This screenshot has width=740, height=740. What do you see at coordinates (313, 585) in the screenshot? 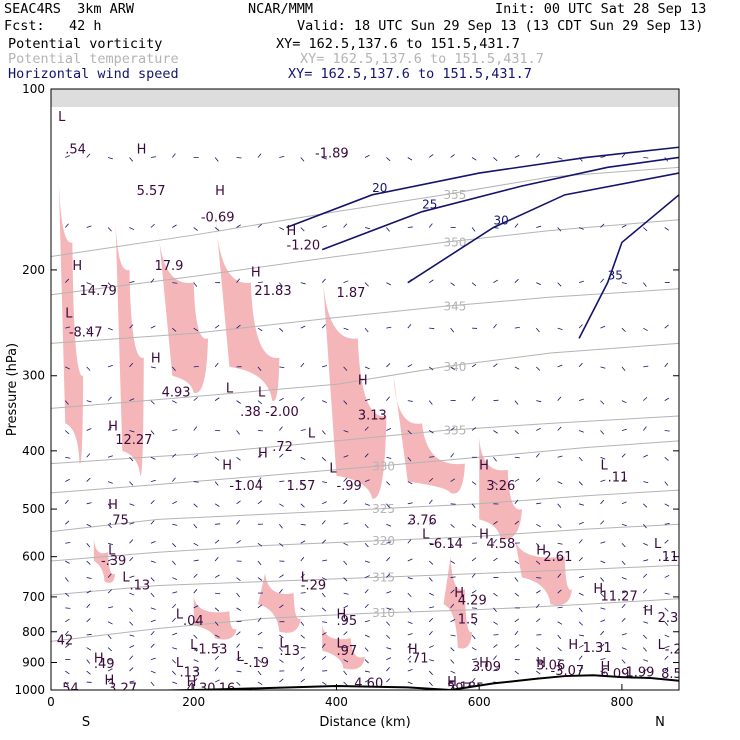
I see `pv-extremum-label: -.29` at bounding box center [313, 585].